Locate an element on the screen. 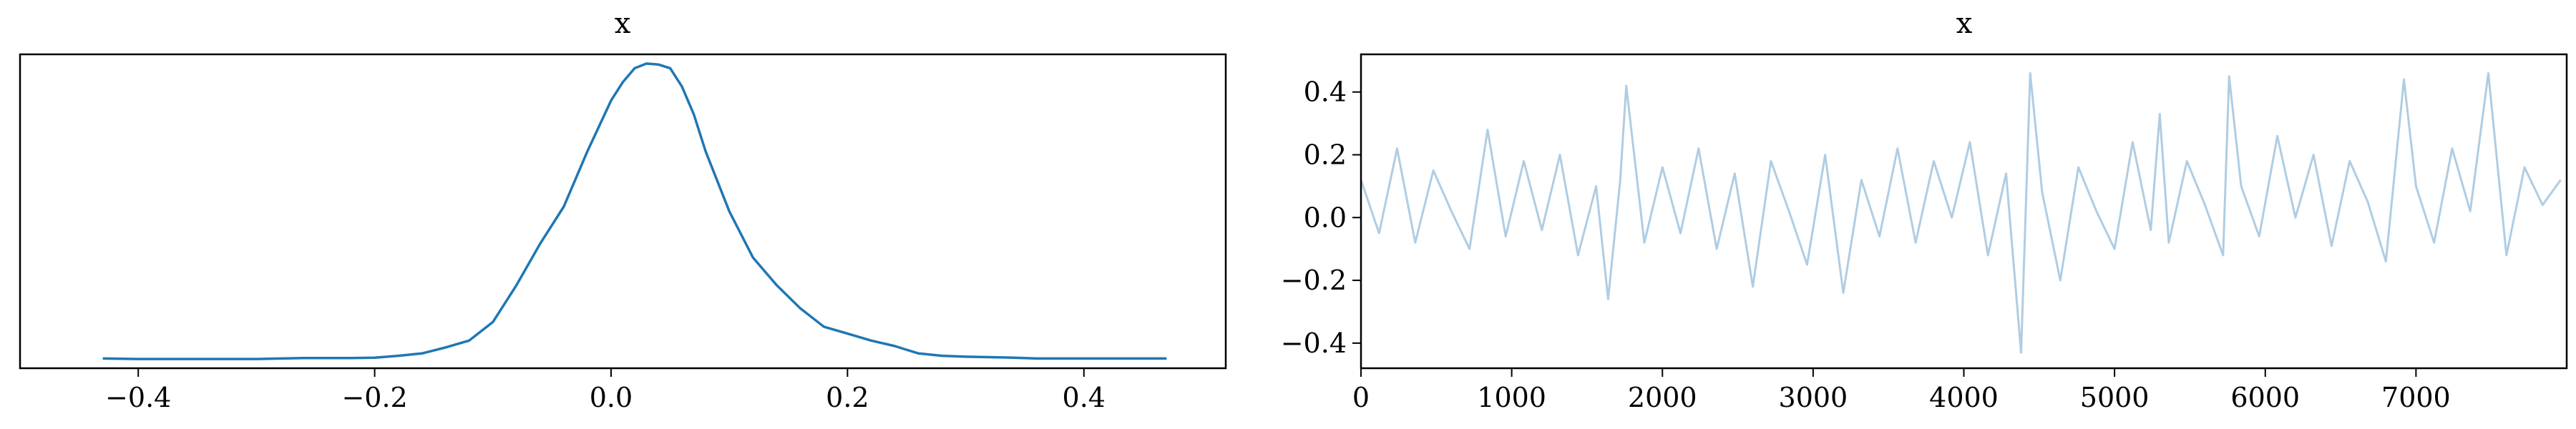  trace-ytick-label: −0.2 is located at coordinates (1314, 280).